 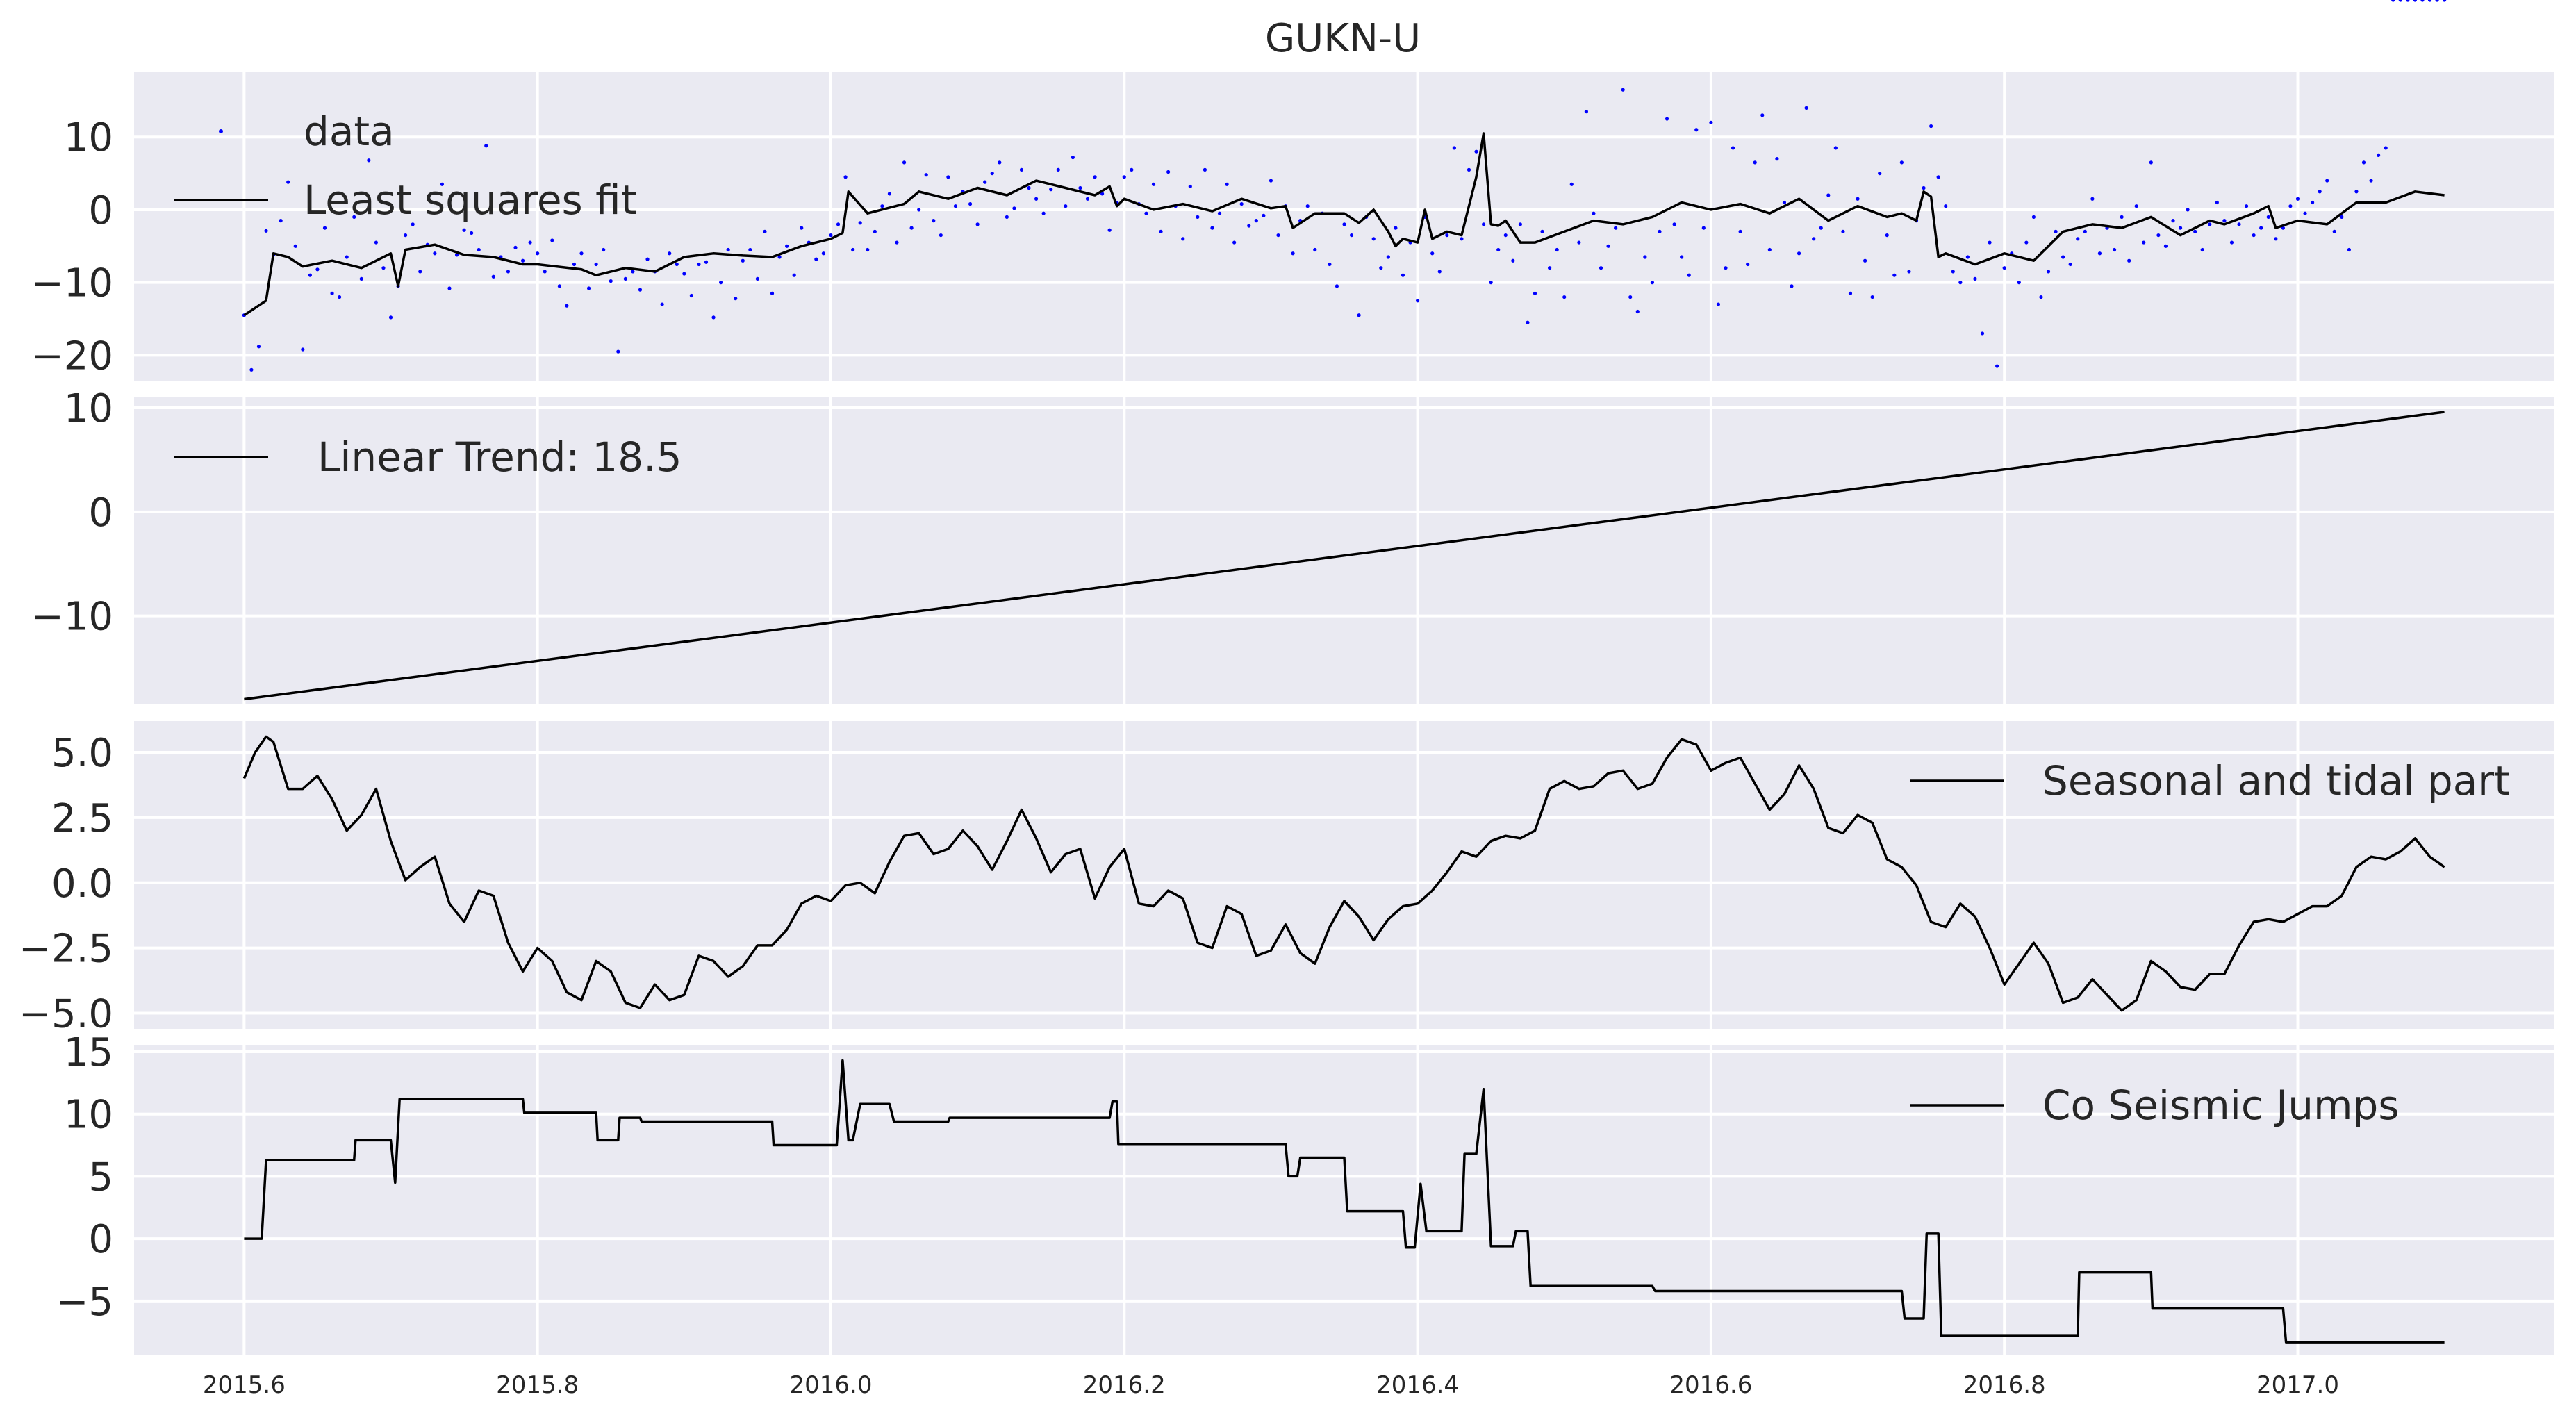 I want to click on y-tick-label: −2.5, so click(x=66, y=950).